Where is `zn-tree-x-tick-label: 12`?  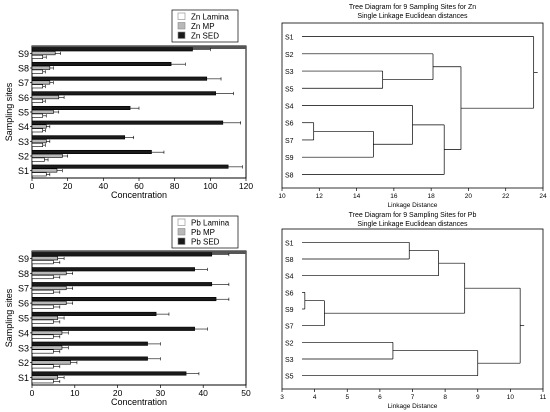
zn-tree-x-tick-label: 12 is located at coordinates (320, 196).